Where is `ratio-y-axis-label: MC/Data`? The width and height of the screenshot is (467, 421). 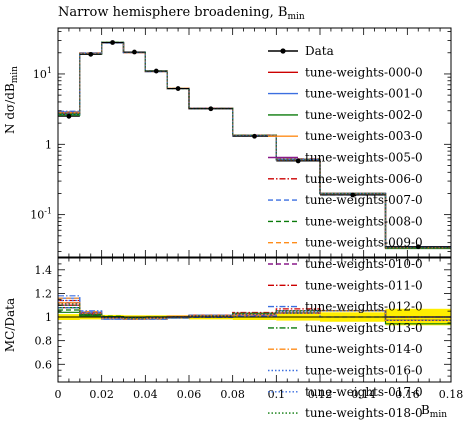 ratio-y-axis-label: MC/Data is located at coordinates (10, 325).